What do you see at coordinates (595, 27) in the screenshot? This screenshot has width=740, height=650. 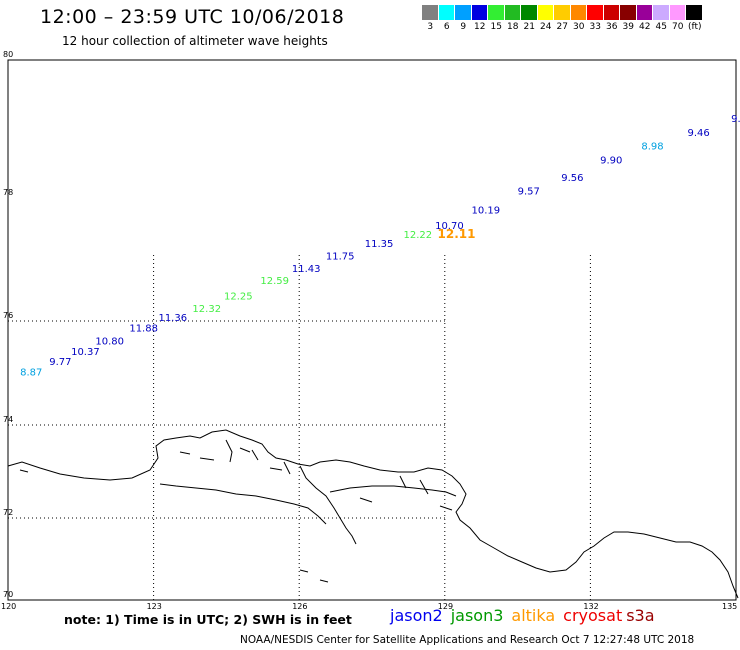 I see `color-scale-label: 33` at bounding box center [595, 27].